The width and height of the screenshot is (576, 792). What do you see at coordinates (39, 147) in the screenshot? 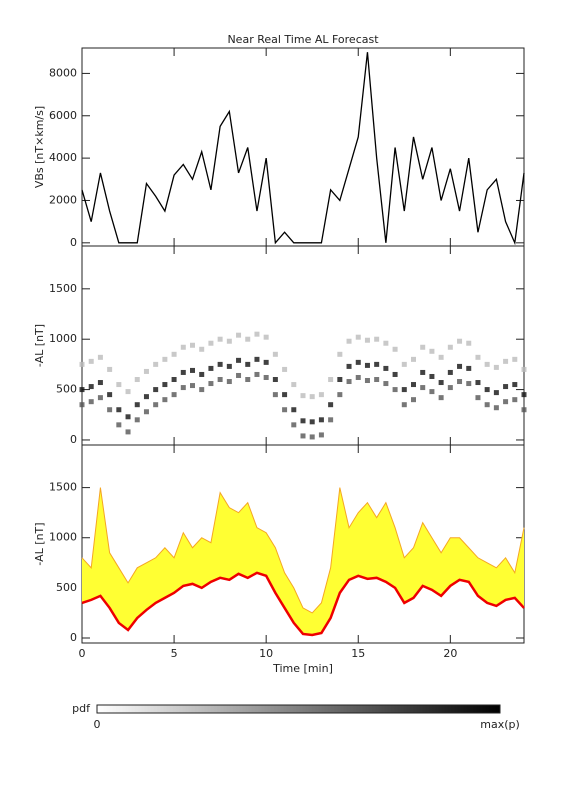
I see `y-axis-label: VBs [nT×km/s]` at bounding box center [39, 147].